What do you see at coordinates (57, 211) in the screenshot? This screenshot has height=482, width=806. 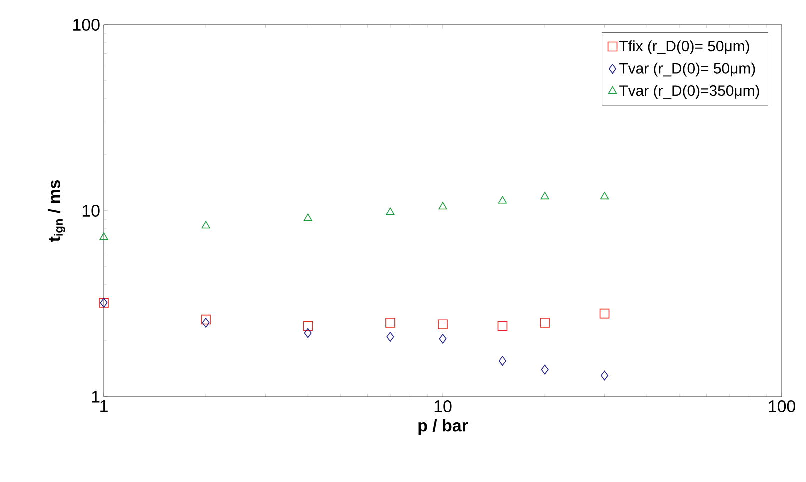 I see `y-axis-title: t$_{ign}$ / ms` at bounding box center [57, 211].